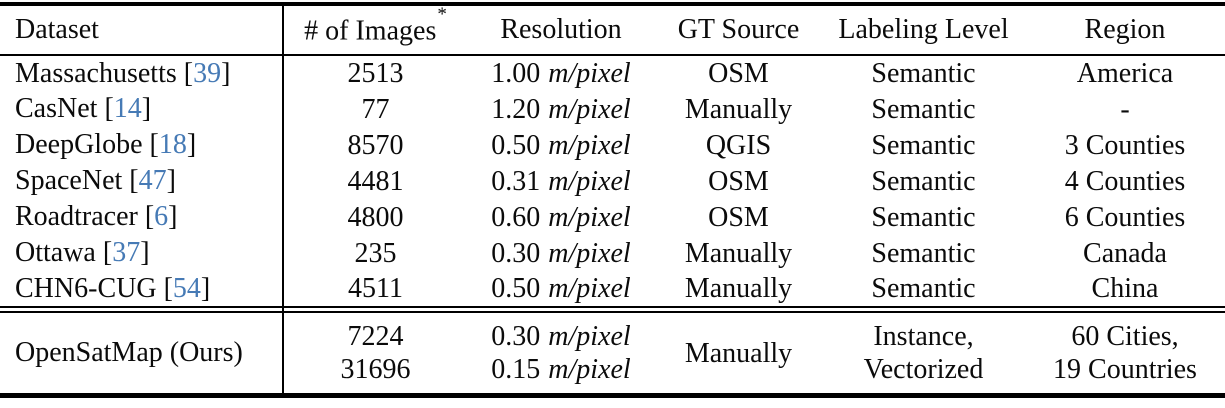 The image size is (1225, 408). I want to click on cell-dataset: DeepGlobe [18], so click(142, 145).